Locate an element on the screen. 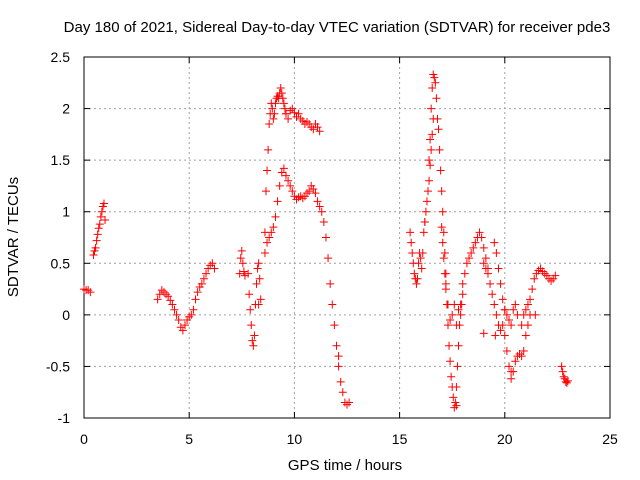  y-tick-label: 1 is located at coordinates (66, 212).